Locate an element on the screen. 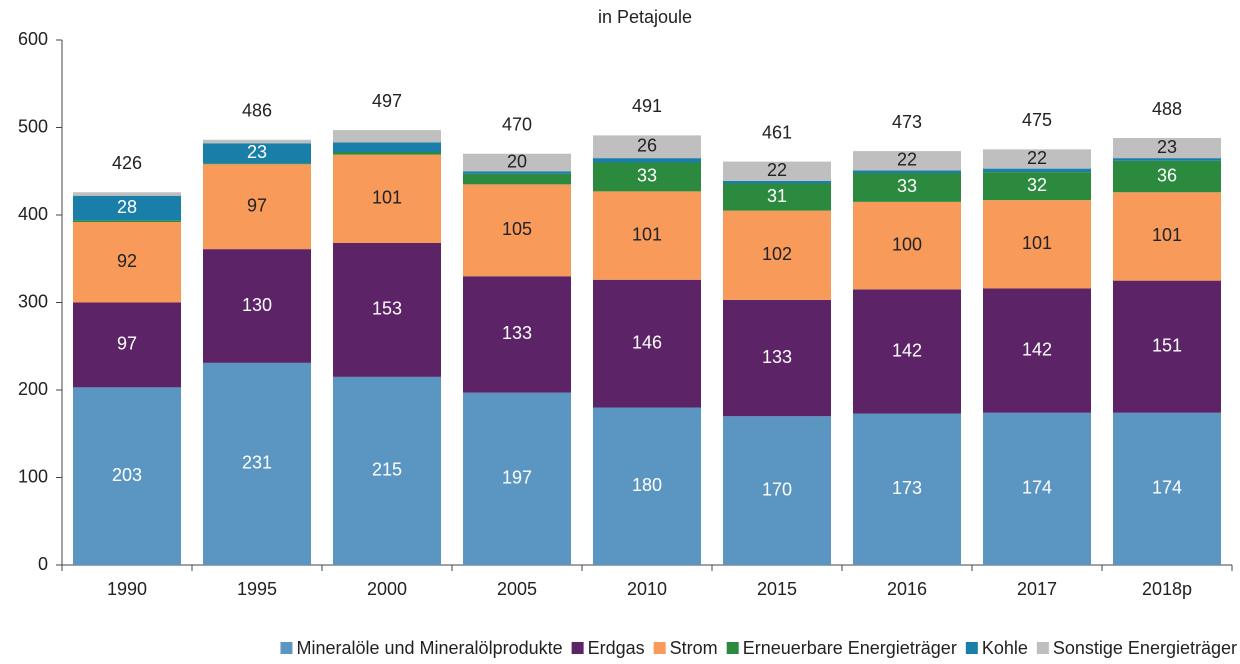 This screenshot has height=664, width=1240. total-label: 470 is located at coordinates (517, 125).